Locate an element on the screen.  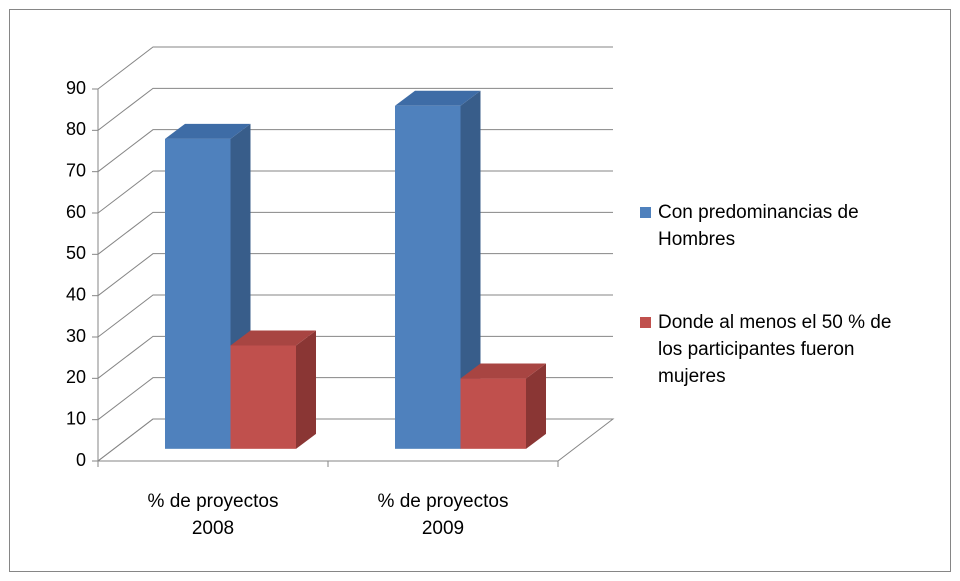
x-tick-label: % de proyectos 2009 is located at coordinates (443, 515).